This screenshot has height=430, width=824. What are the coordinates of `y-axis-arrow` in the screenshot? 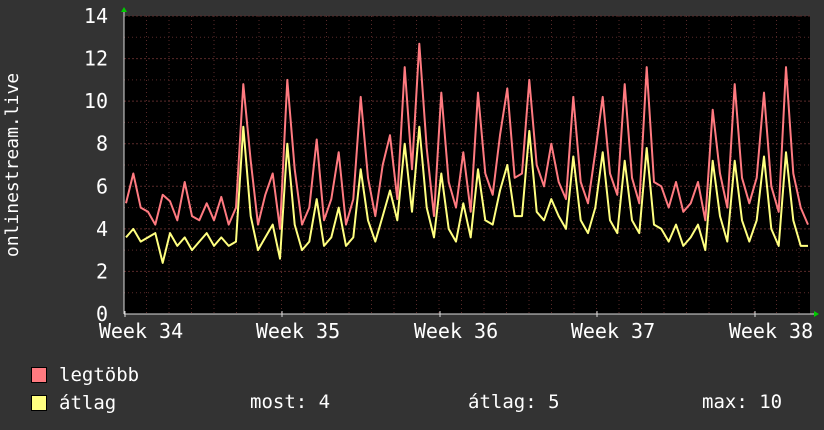 It's located at (124, 9).